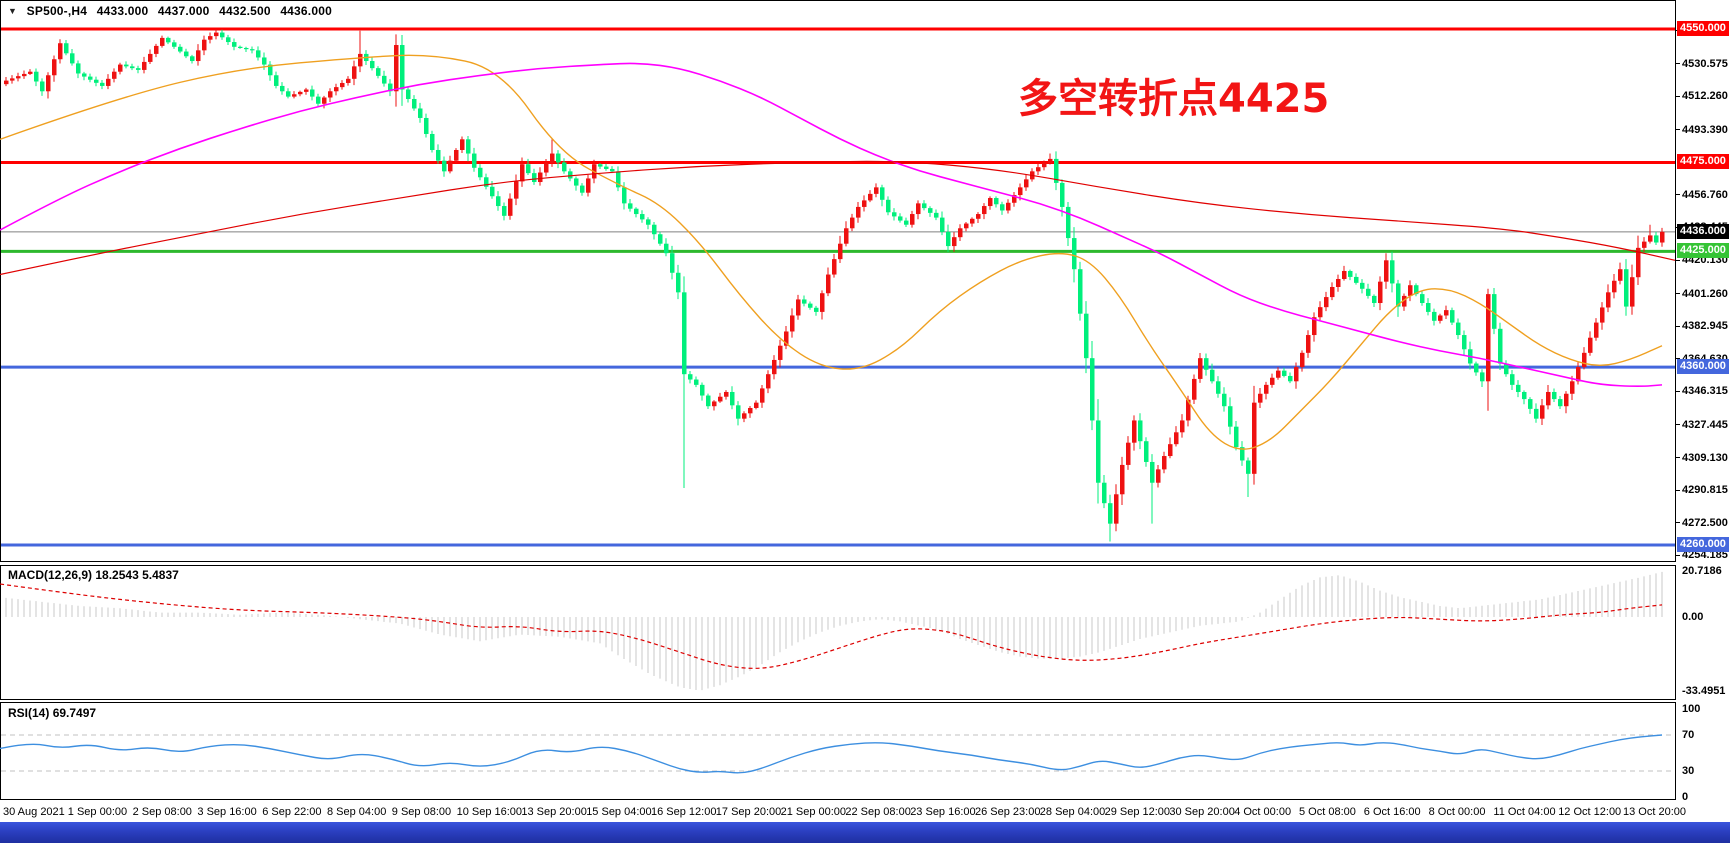  What do you see at coordinates (1693, 617) in the screenshot?
I see `macd-axis-label: 0.00` at bounding box center [1693, 617].